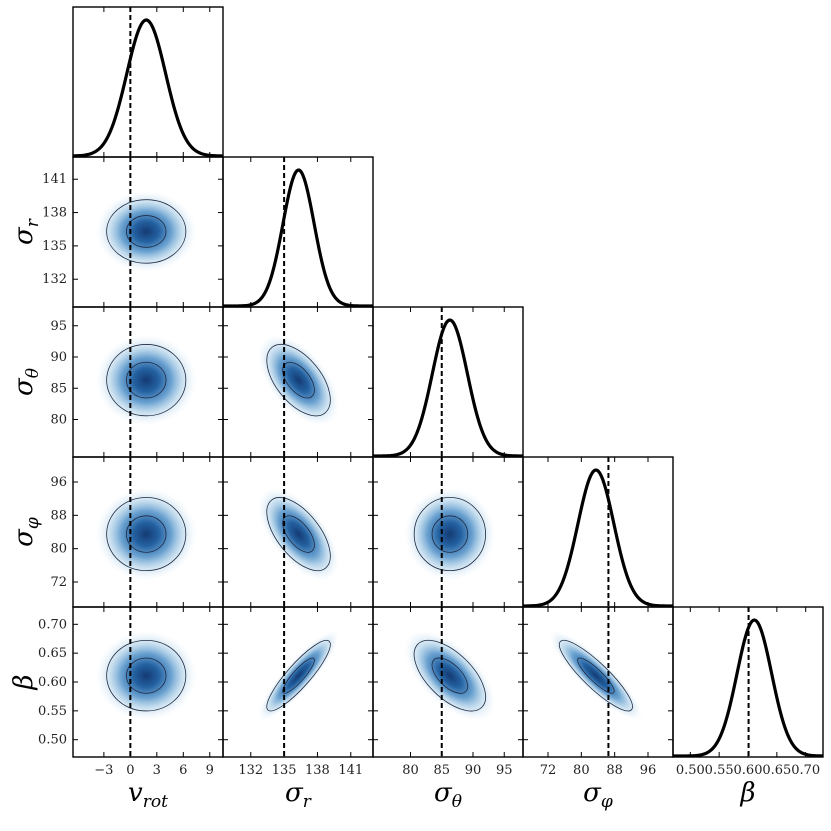  What do you see at coordinates (103, 770) in the screenshot?
I see `x-tick-label-v_rot: −3` at bounding box center [103, 770].